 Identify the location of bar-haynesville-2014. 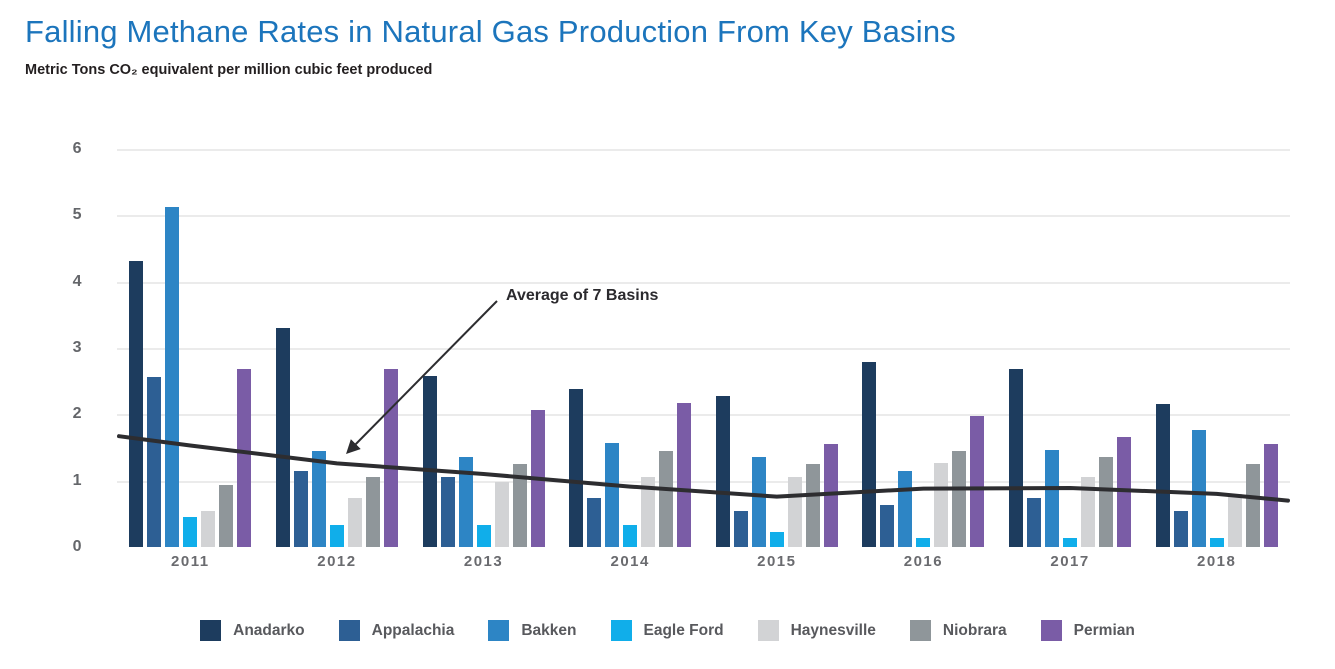
(648, 512).